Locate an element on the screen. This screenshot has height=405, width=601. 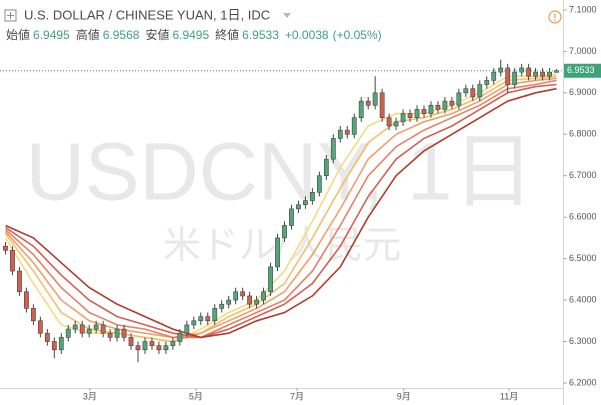
y-tick-label: 6.4000 is located at coordinates (583, 299).